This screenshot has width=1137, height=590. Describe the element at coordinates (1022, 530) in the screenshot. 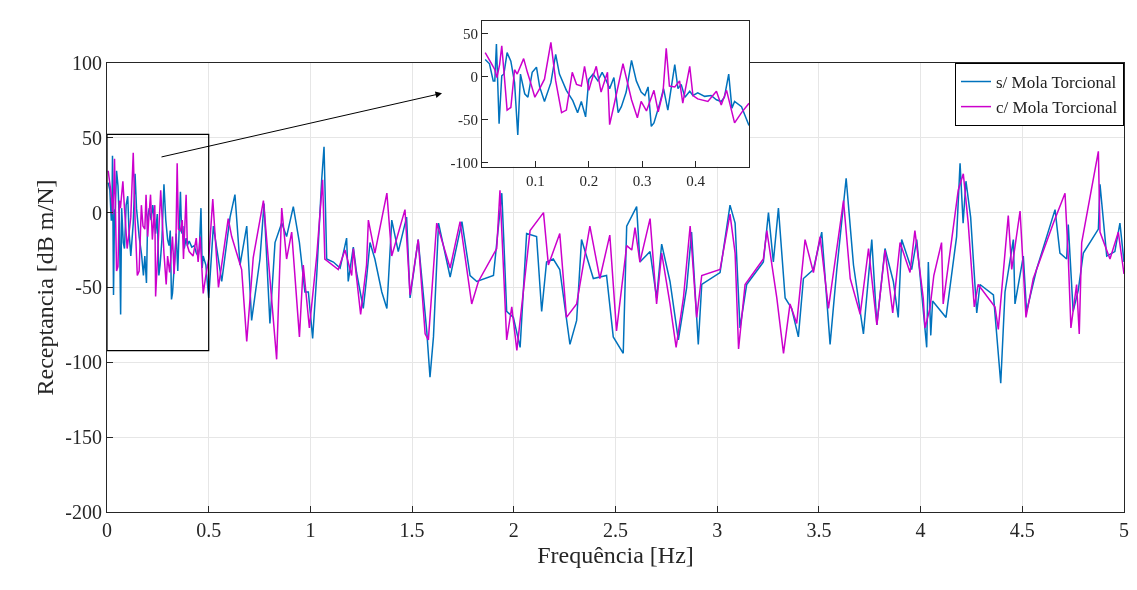

I see `x-tick-label: 4.5` at that location.